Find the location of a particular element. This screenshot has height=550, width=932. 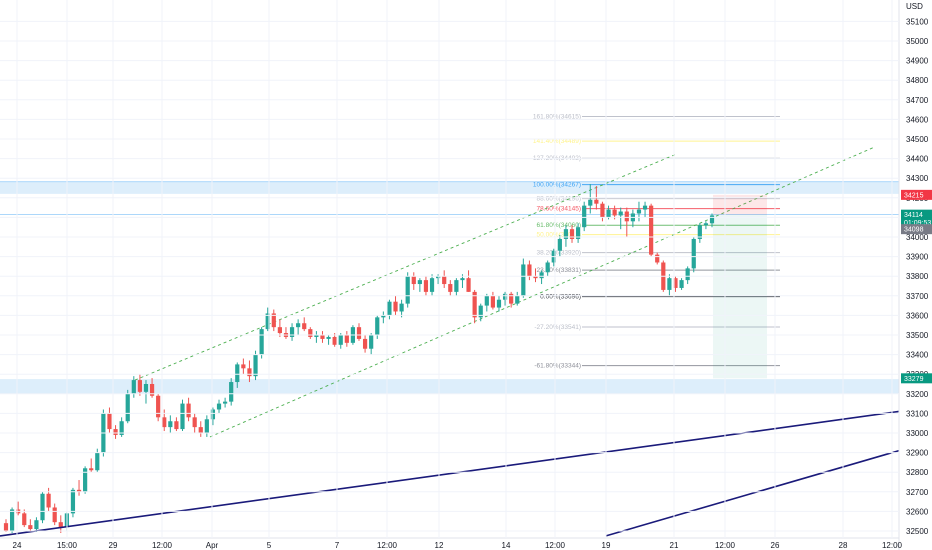

price-tick-label: 35000 is located at coordinates (917, 41).